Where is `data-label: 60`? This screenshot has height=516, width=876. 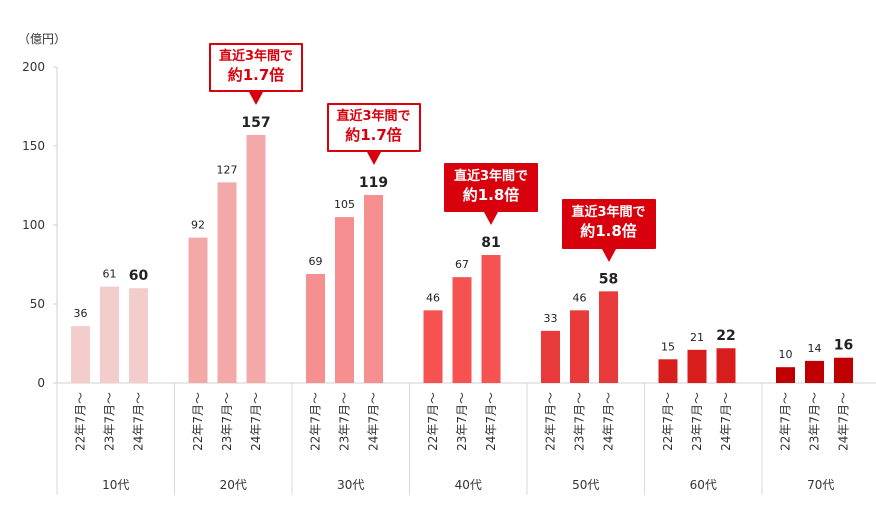 data-label: 60 is located at coordinates (139, 276).